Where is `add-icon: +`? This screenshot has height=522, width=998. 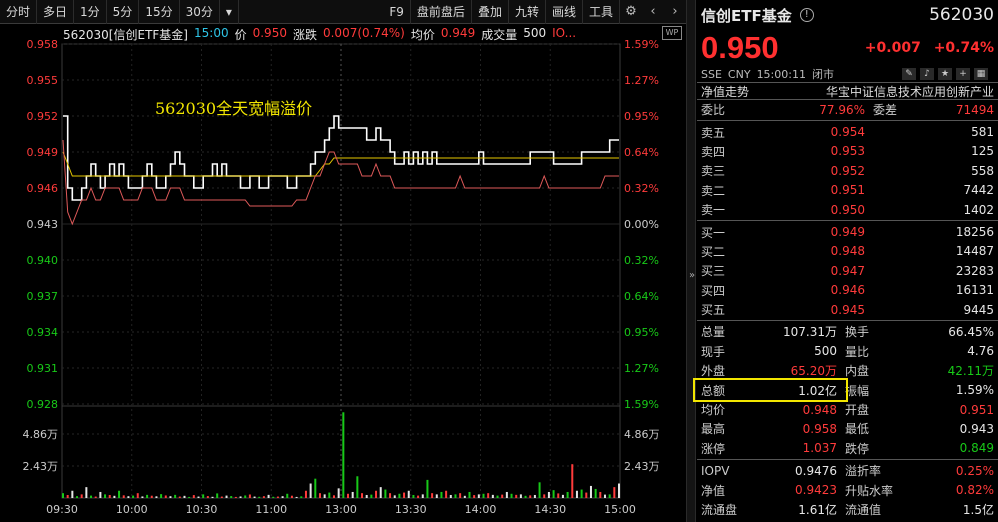
add-icon: + is located at coordinates (963, 74).